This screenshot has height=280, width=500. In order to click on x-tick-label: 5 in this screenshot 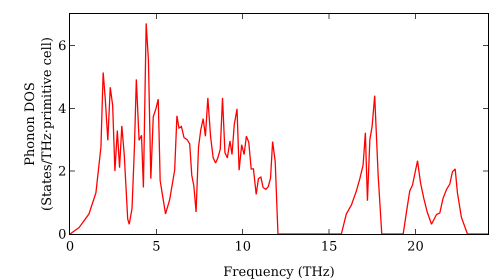, I will do `click(156, 247)`.